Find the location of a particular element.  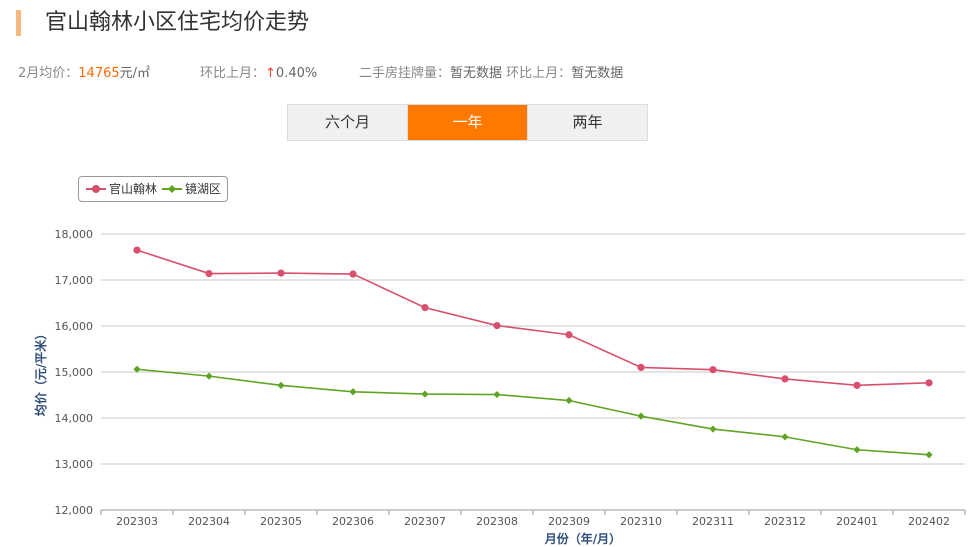

tab-one-year: 一年 is located at coordinates (467, 122).